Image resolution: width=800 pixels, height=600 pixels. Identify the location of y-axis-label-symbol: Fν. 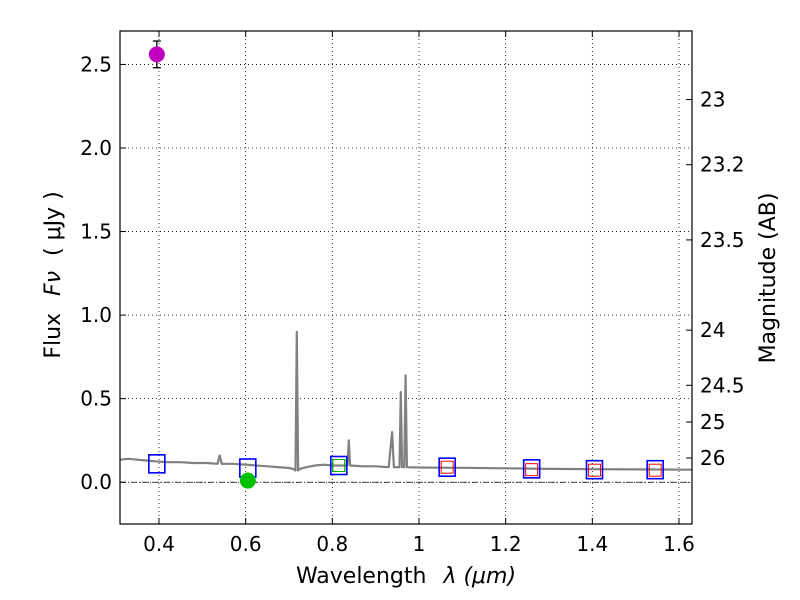
(53, 283).